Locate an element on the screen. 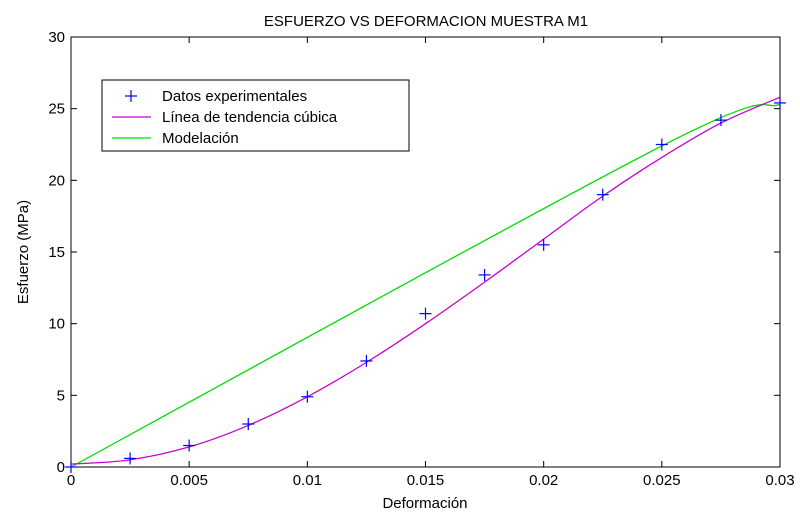 This screenshot has height=517, width=800. x-tick-label: 0.03 is located at coordinates (779, 480).